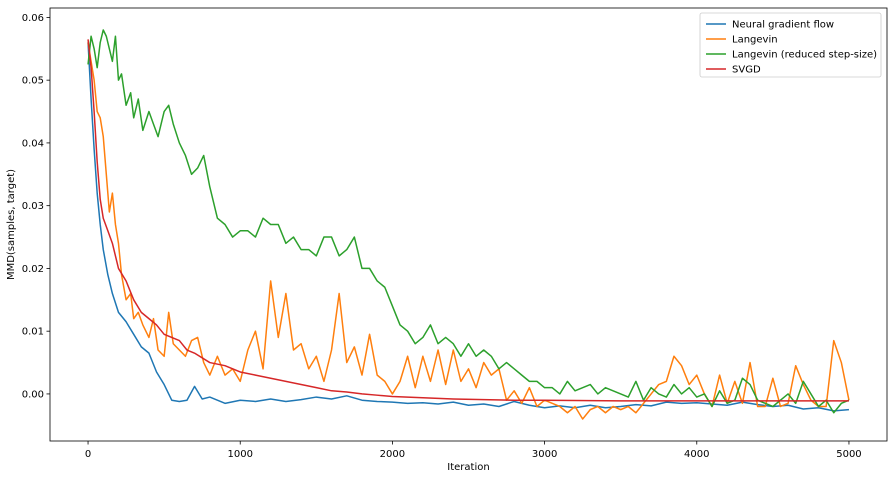 The width and height of the screenshot is (894, 480). I want to click on x-tick-label: 2000, so click(392, 454).